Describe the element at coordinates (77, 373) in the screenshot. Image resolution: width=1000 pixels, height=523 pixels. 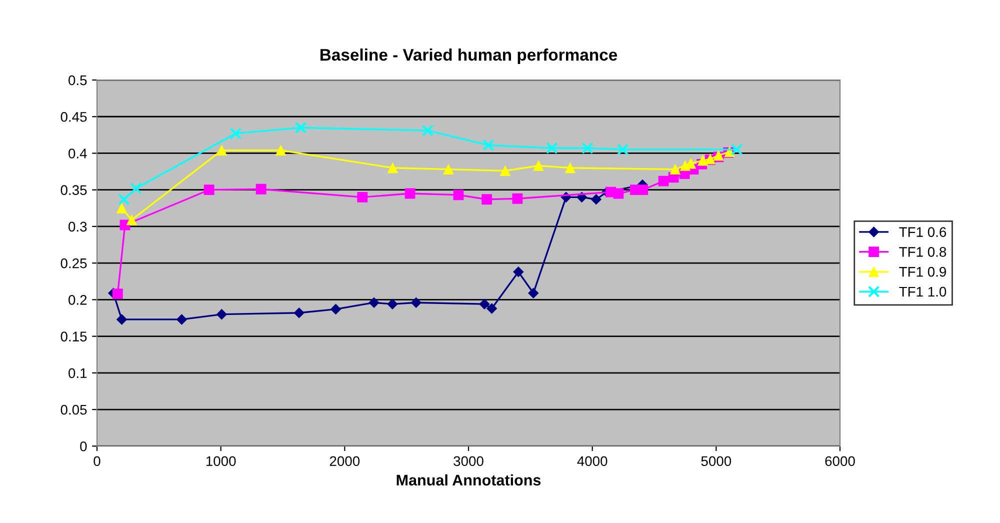
I see `y-tick-label: 0.1` at that location.